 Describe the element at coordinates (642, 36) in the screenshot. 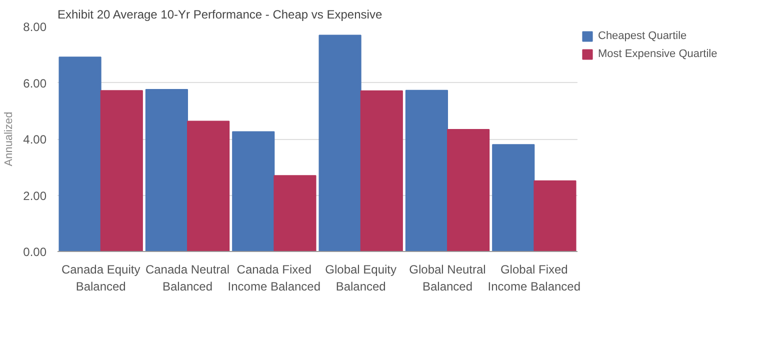

I see `legend-label: Cheapest Quartile` at that location.